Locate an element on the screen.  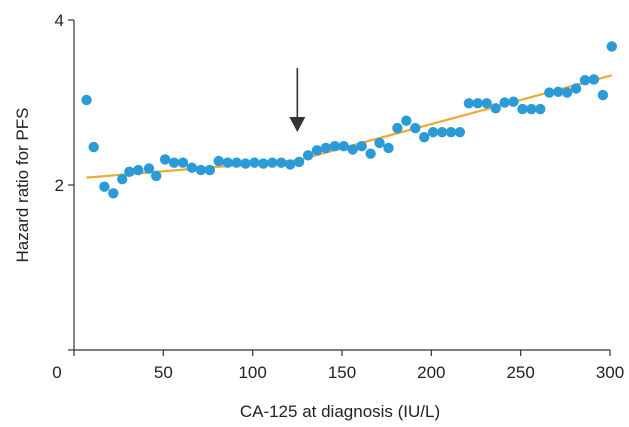
x-tick-label: 300 is located at coordinates (610, 372).